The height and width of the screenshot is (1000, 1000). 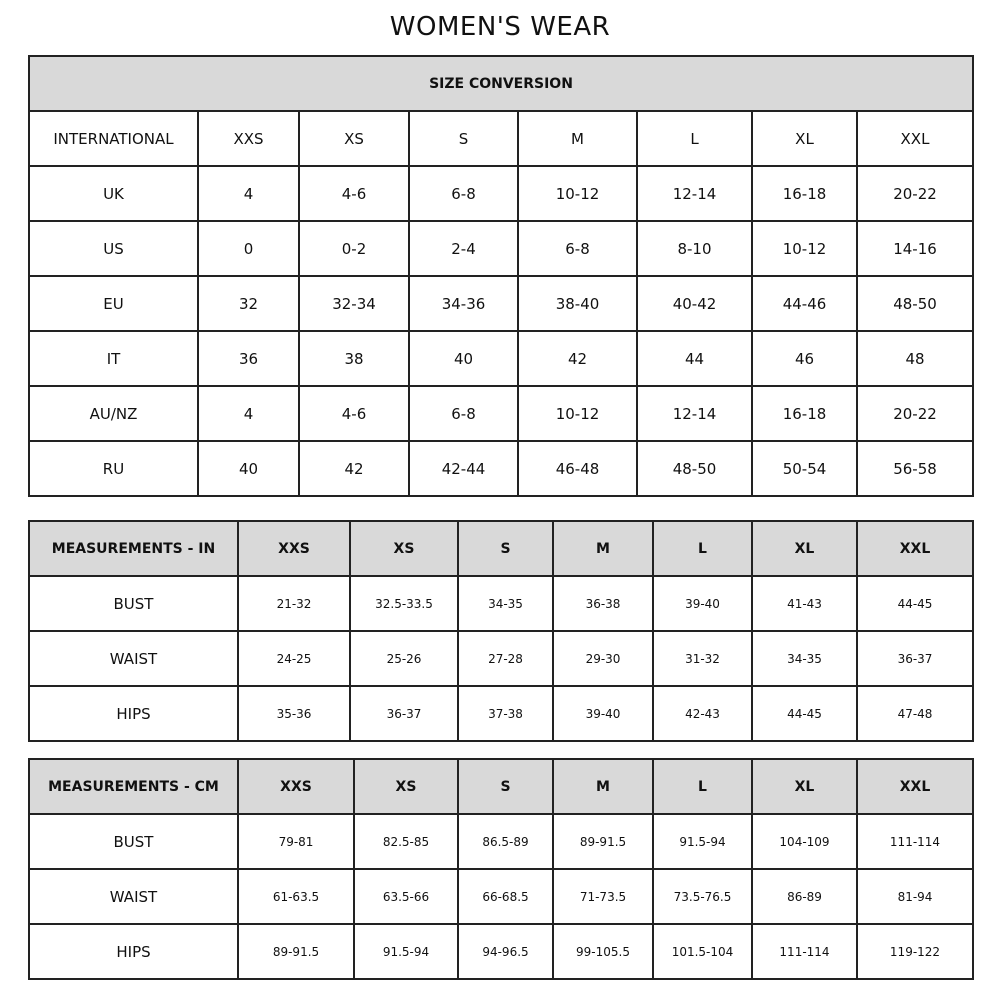 I want to click on table-row: AU/NZ 4 4-6 6-8 10-12 12-14 16-18 20-22, so click(x=501, y=413).